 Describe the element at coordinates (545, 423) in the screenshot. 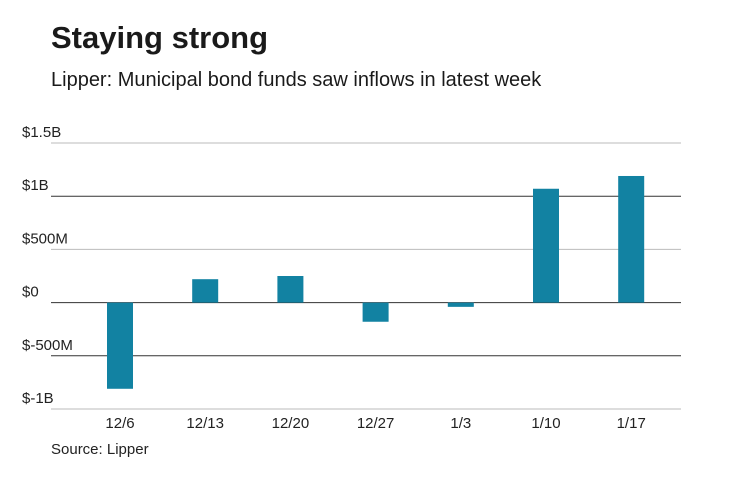

I see `x-tick-label: 1/10` at that location.